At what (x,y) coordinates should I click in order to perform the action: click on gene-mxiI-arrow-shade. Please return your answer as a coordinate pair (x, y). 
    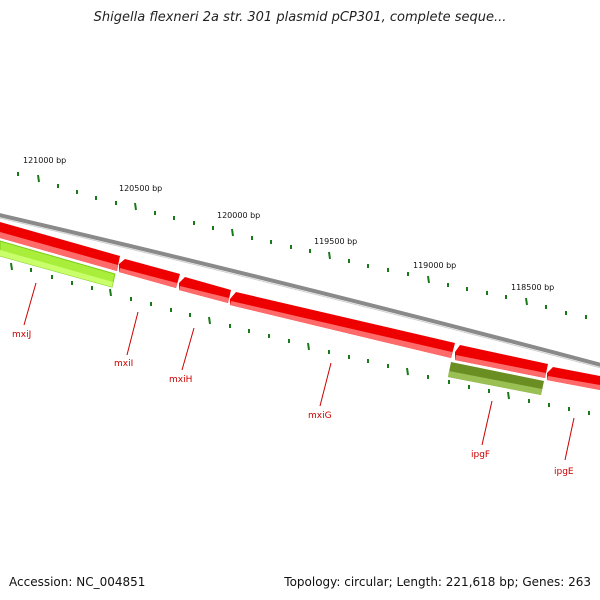
    Looking at the image, I should click on (148, 278).